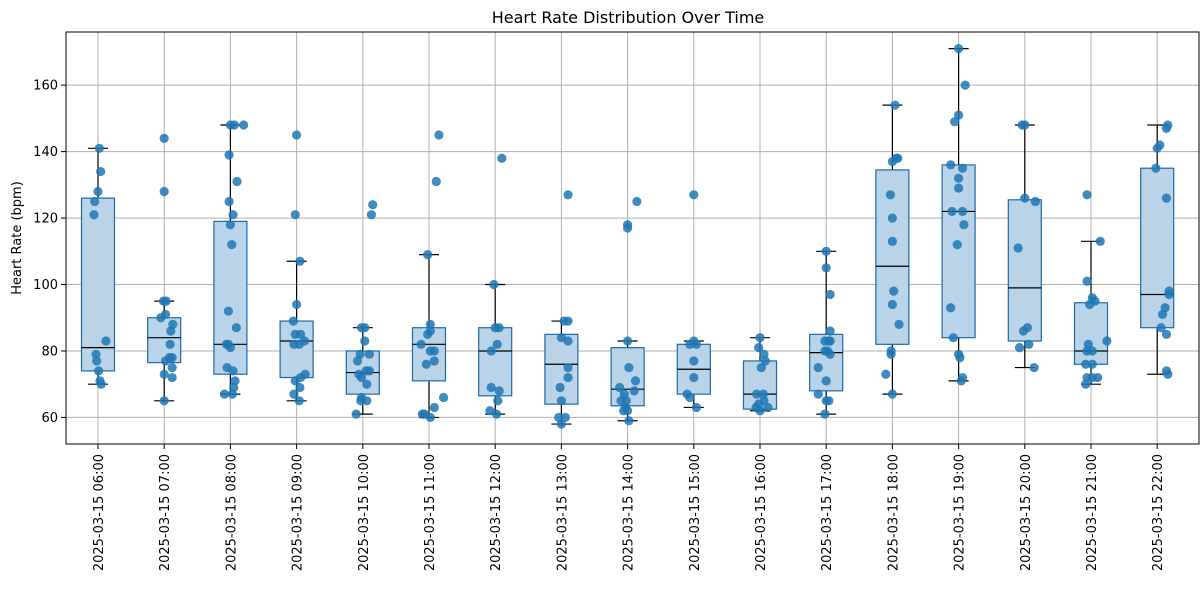 Image resolution: width=1200 pixels, height=605 pixels. What do you see at coordinates (45, 219) in the screenshot?
I see `y-tick-label: 120` at bounding box center [45, 219].